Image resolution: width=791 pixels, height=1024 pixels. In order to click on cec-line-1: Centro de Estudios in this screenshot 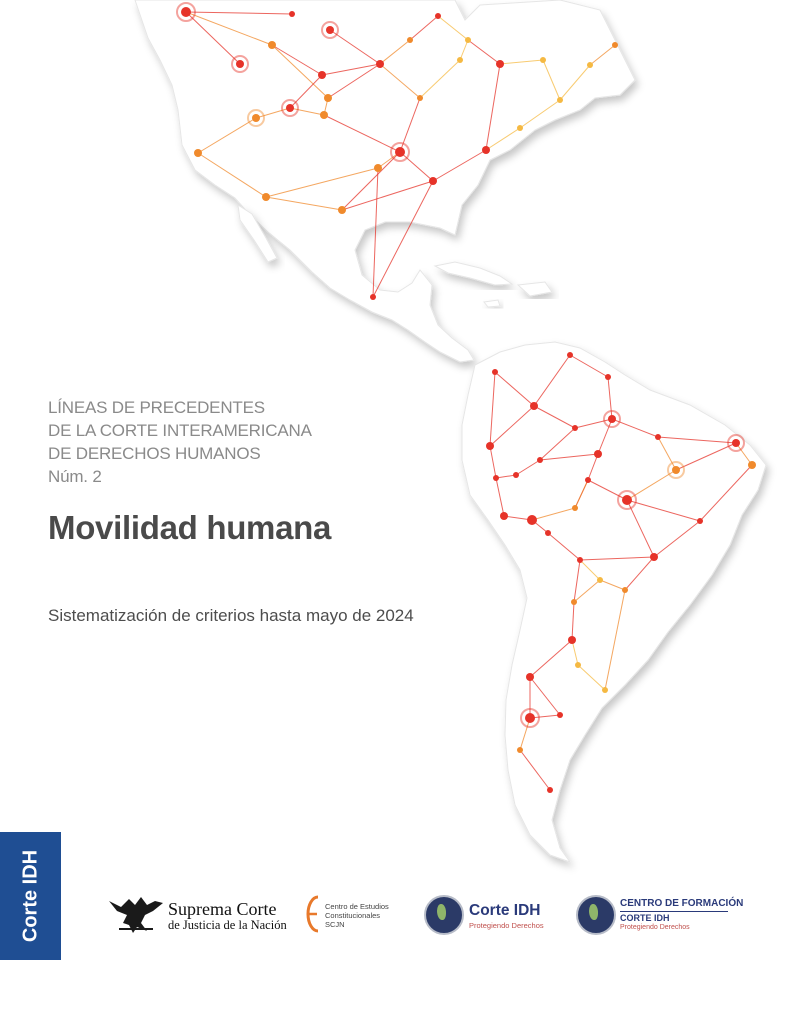, I will do `click(357, 906)`.